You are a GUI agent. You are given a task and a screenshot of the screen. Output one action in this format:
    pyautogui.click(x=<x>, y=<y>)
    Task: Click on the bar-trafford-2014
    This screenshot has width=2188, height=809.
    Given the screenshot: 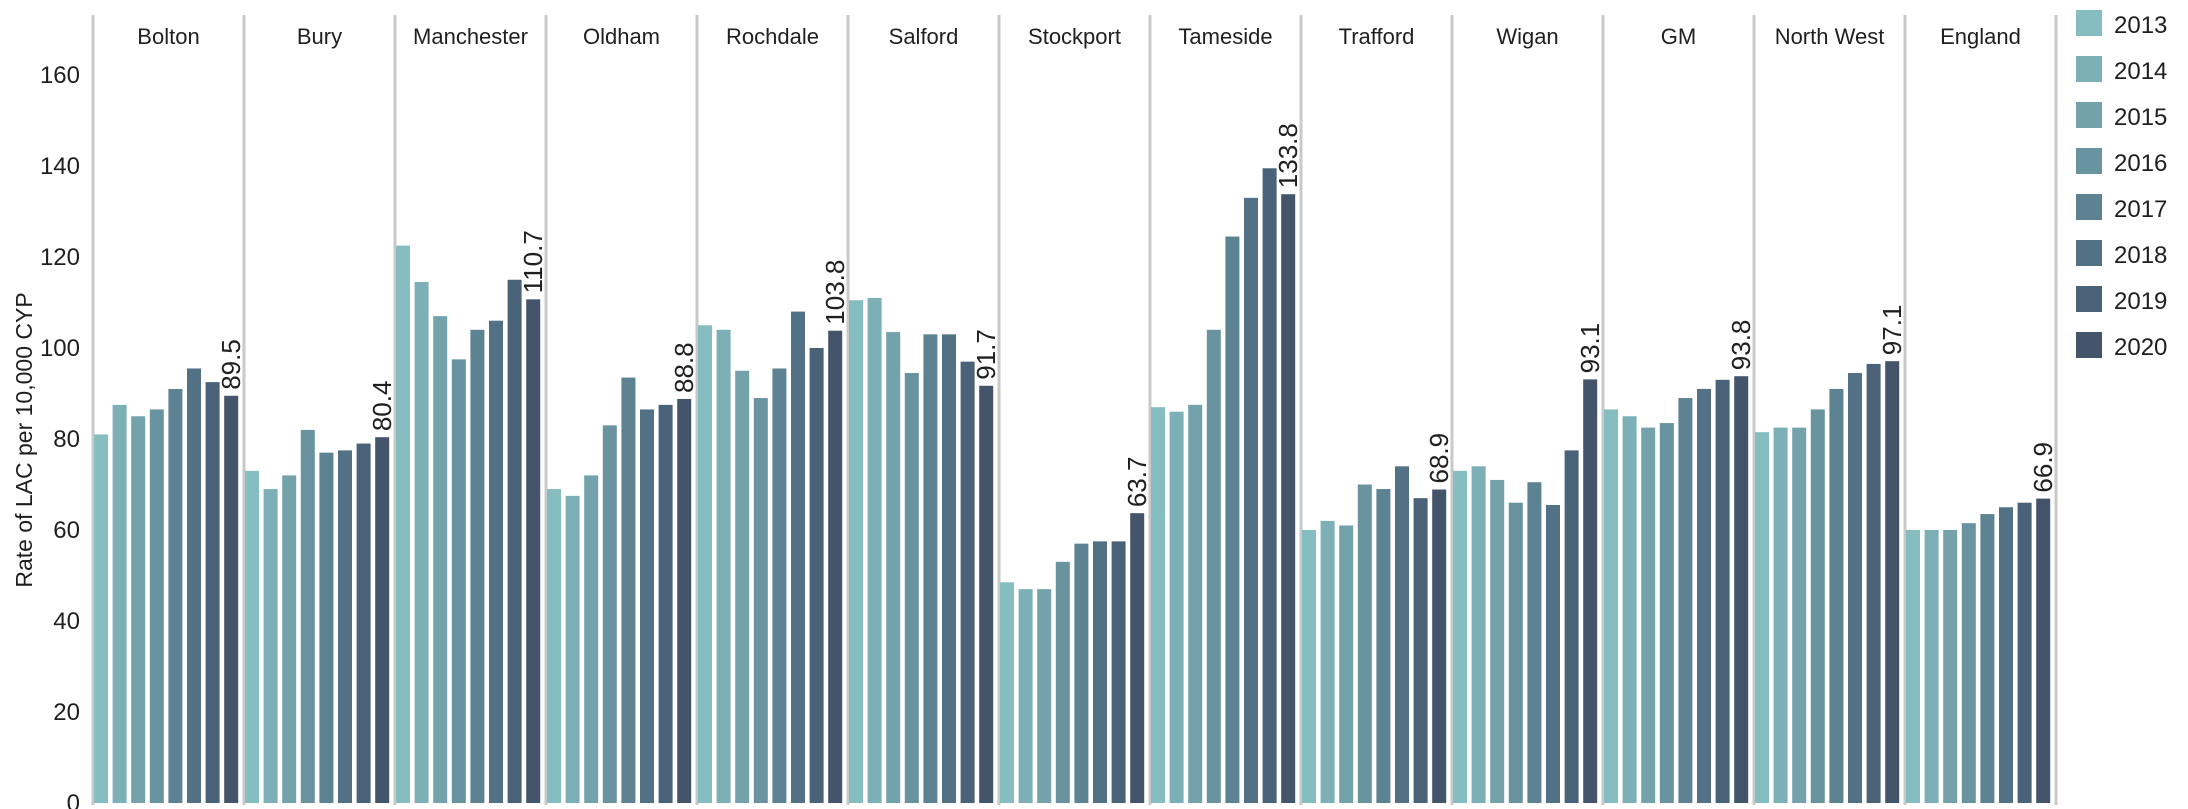 What is the action you would take?
    pyautogui.click(x=1327, y=661)
    